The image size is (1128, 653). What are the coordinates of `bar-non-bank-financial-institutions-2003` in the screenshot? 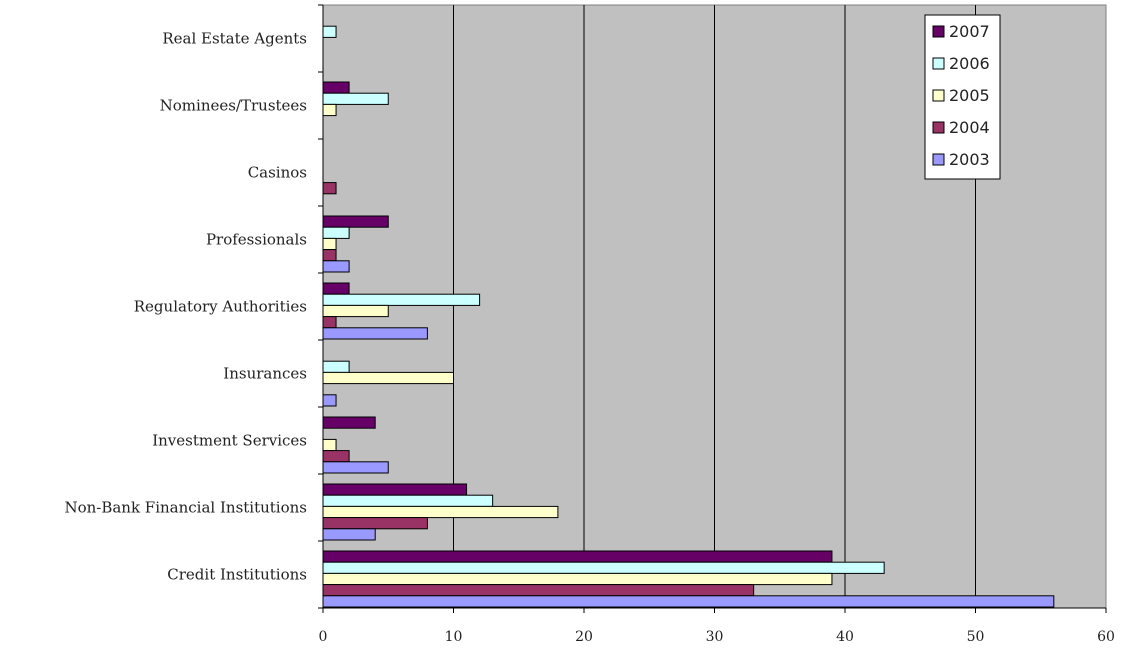 It's located at (349, 534).